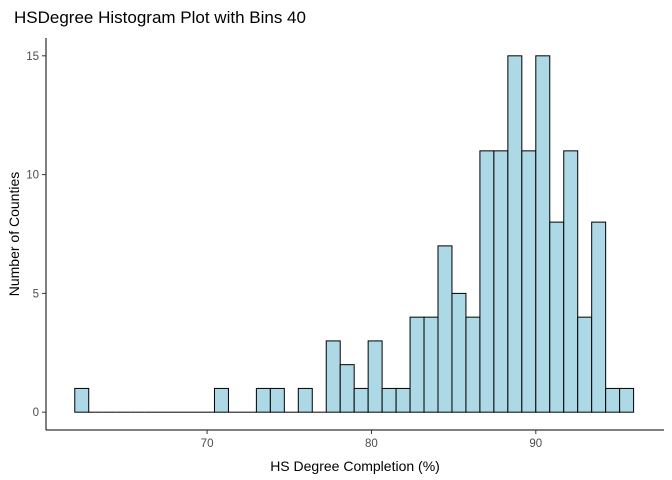 The height and width of the screenshot is (480, 672). What do you see at coordinates (207, 444) in the screenshot?
I see `x-tick-label: 70` at bounding box center [207, 444].